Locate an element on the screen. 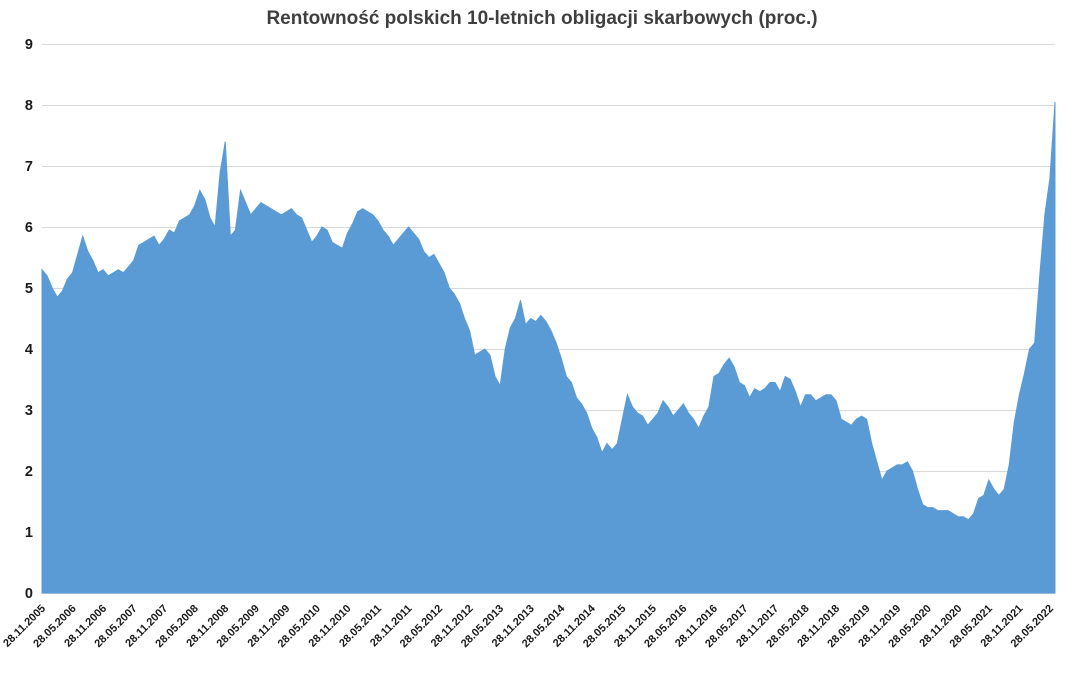  y-tick-label: 6 is located at coordinates (29, 228).